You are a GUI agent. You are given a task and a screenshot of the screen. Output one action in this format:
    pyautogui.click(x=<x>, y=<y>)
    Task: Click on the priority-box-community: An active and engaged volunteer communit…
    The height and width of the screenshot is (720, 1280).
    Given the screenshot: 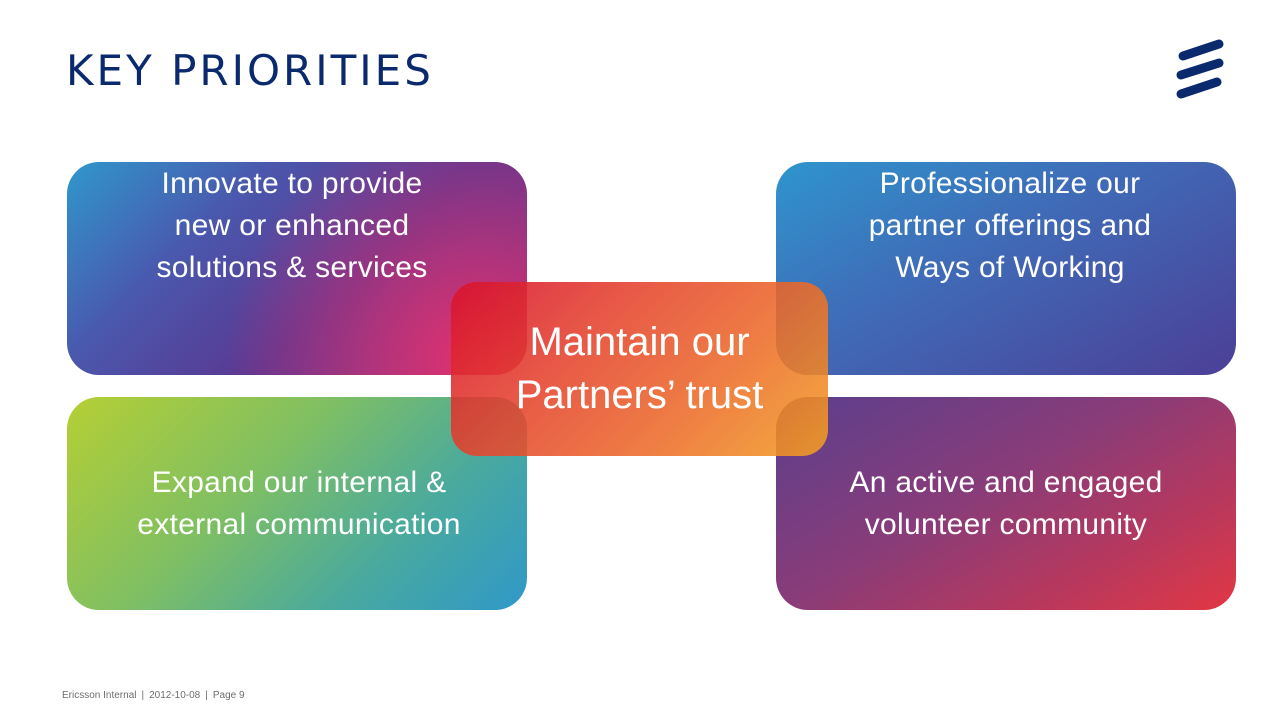 What is the action you would take?
    pyautogui.click(x=1006, y=503)
    